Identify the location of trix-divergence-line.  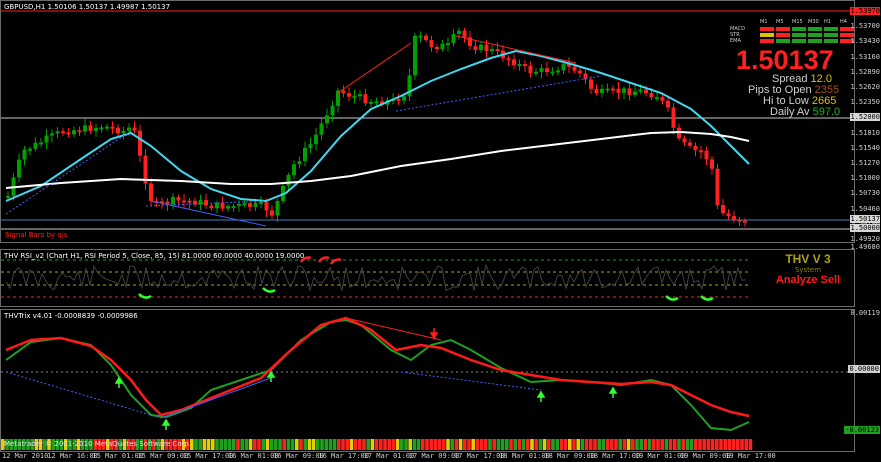
(471, 381).